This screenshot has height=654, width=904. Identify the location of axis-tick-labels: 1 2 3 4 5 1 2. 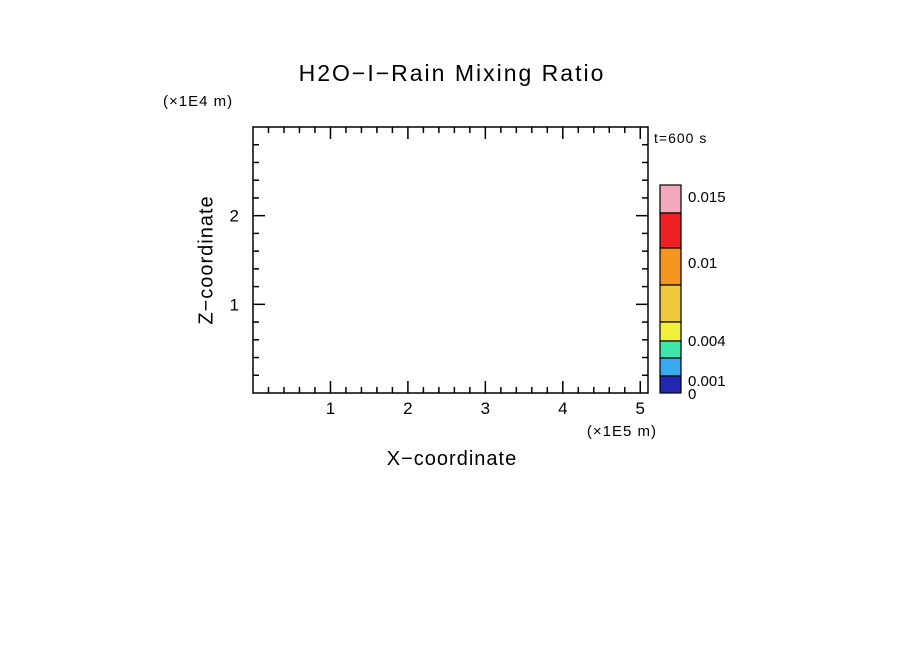
(437, 312).